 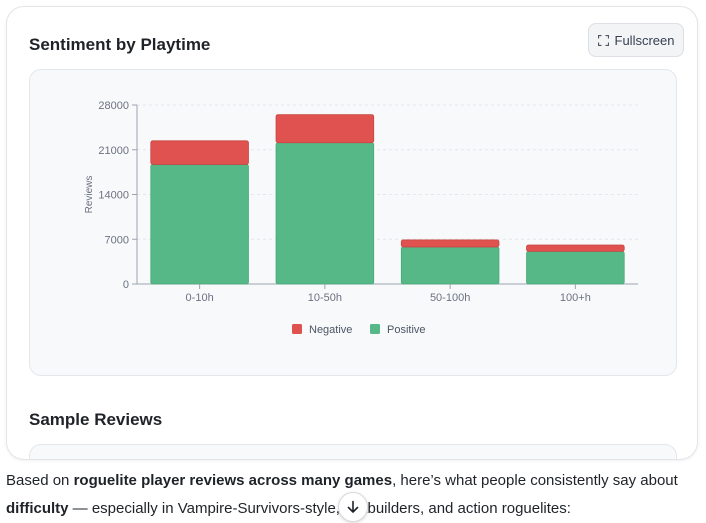 I want to click on fullscreen-label: Fullscreen, so click(x=644, y=40).